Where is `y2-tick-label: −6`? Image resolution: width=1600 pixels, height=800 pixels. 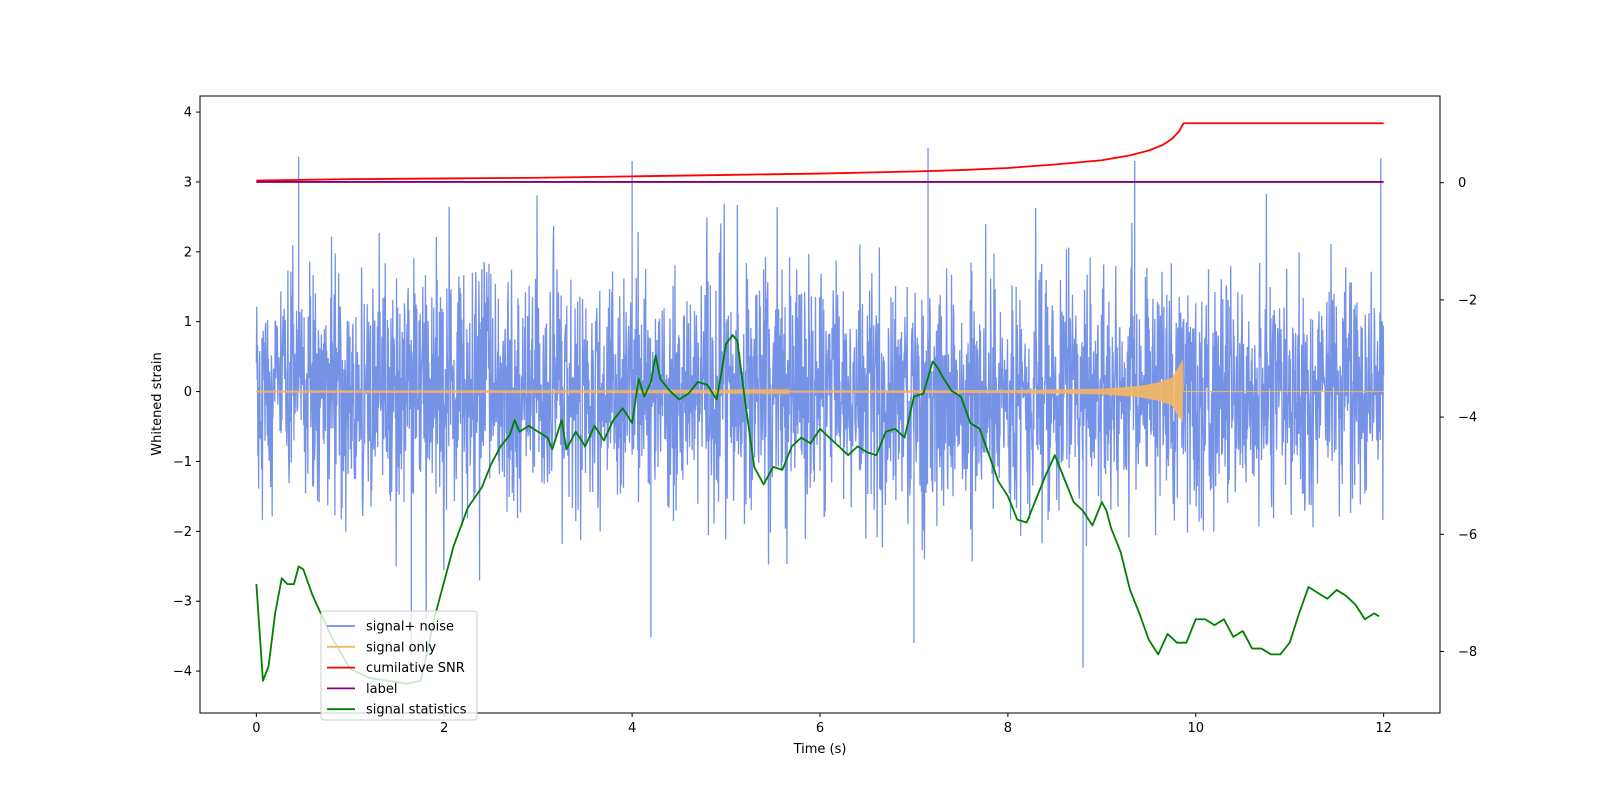
y2-tick-label: −6 is located at coordinates (1467, 535).